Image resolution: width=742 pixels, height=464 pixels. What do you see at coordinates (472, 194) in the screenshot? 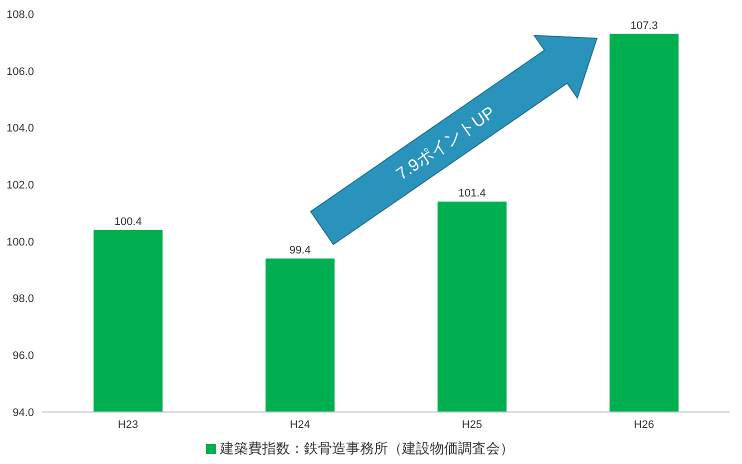
I see `data-label: 101.4` at bounding box center [472, 194].